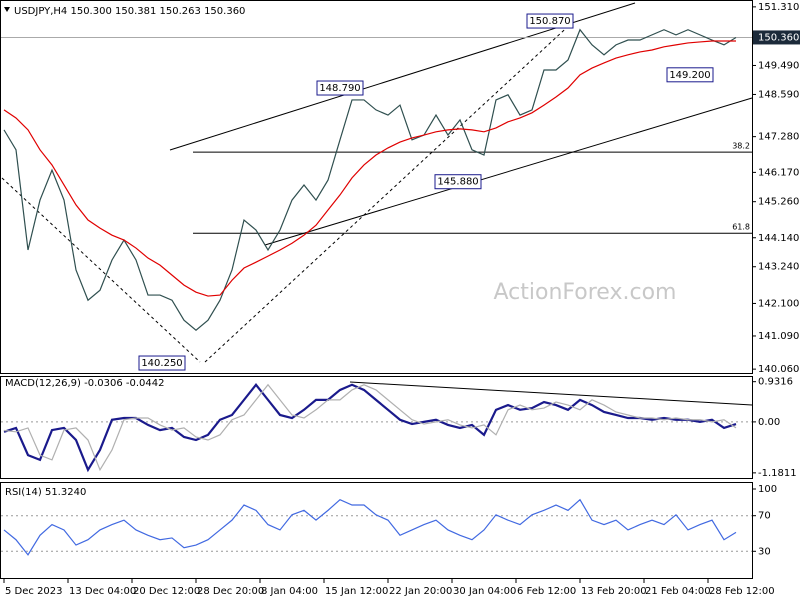 The width and height of the screenshot is (800, 600). I want to click on x-tick-label: 21 Feb 04:00, so click(678, 591).